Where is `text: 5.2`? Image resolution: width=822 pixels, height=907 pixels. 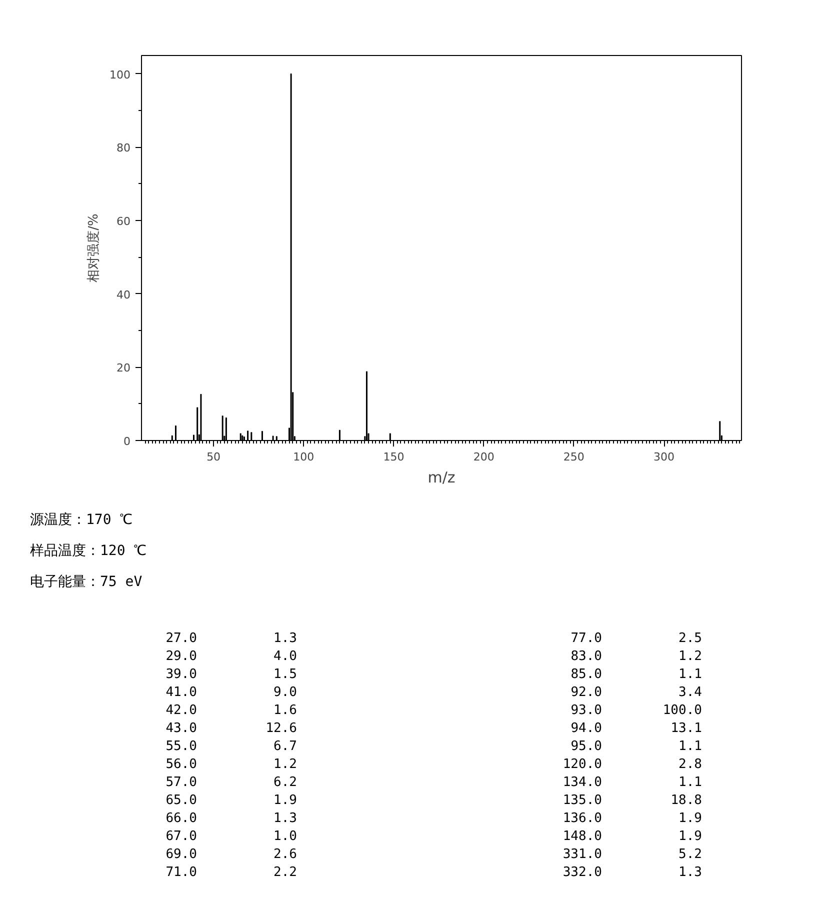
text: 5.2 is located at coordinates (690, 855).